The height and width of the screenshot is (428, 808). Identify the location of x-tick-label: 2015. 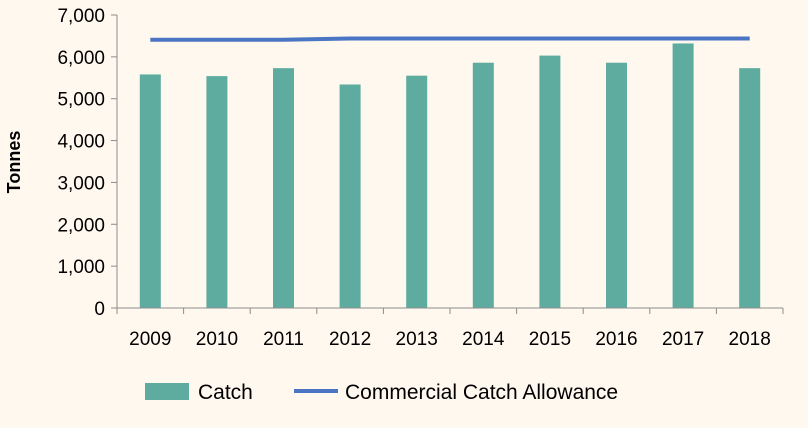
(550, 339).